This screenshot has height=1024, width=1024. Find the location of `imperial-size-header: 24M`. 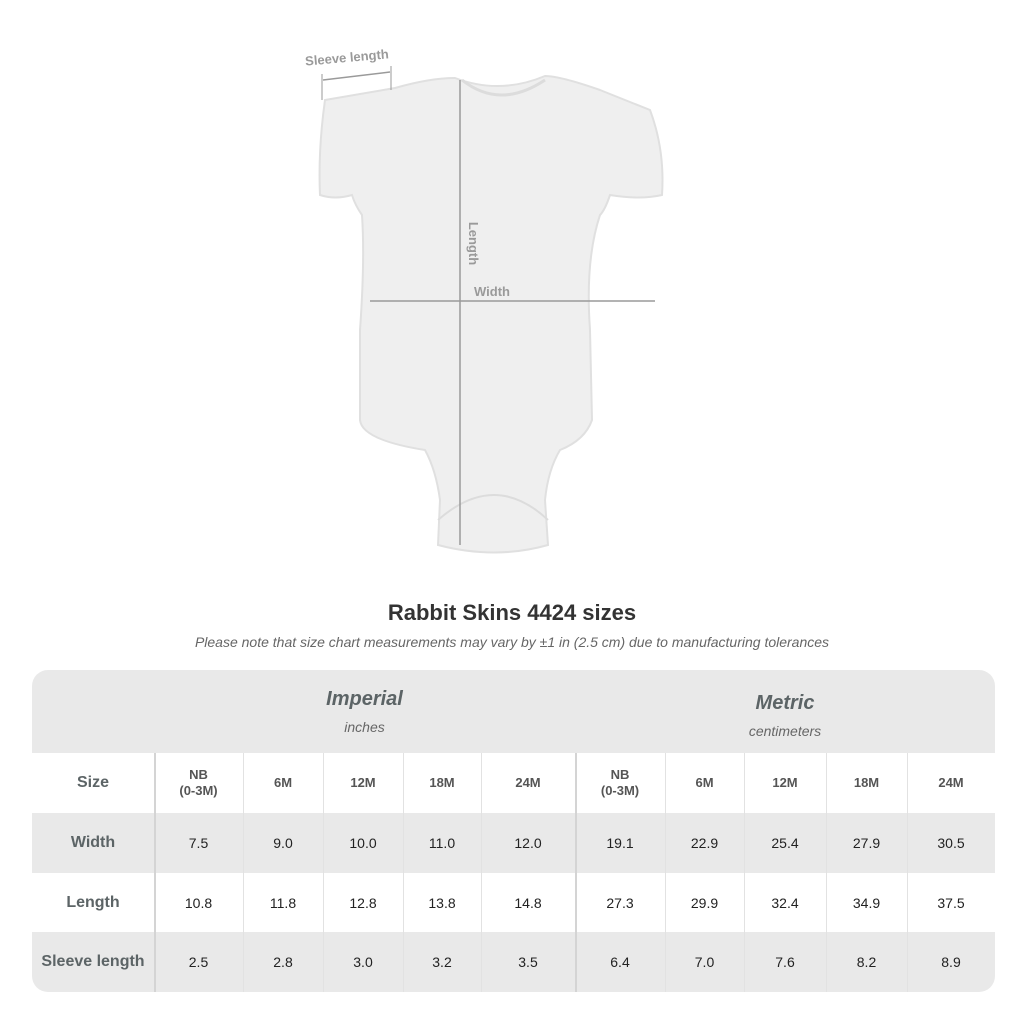

imperial-size-header: 24M is located at coordinates (528, 782).